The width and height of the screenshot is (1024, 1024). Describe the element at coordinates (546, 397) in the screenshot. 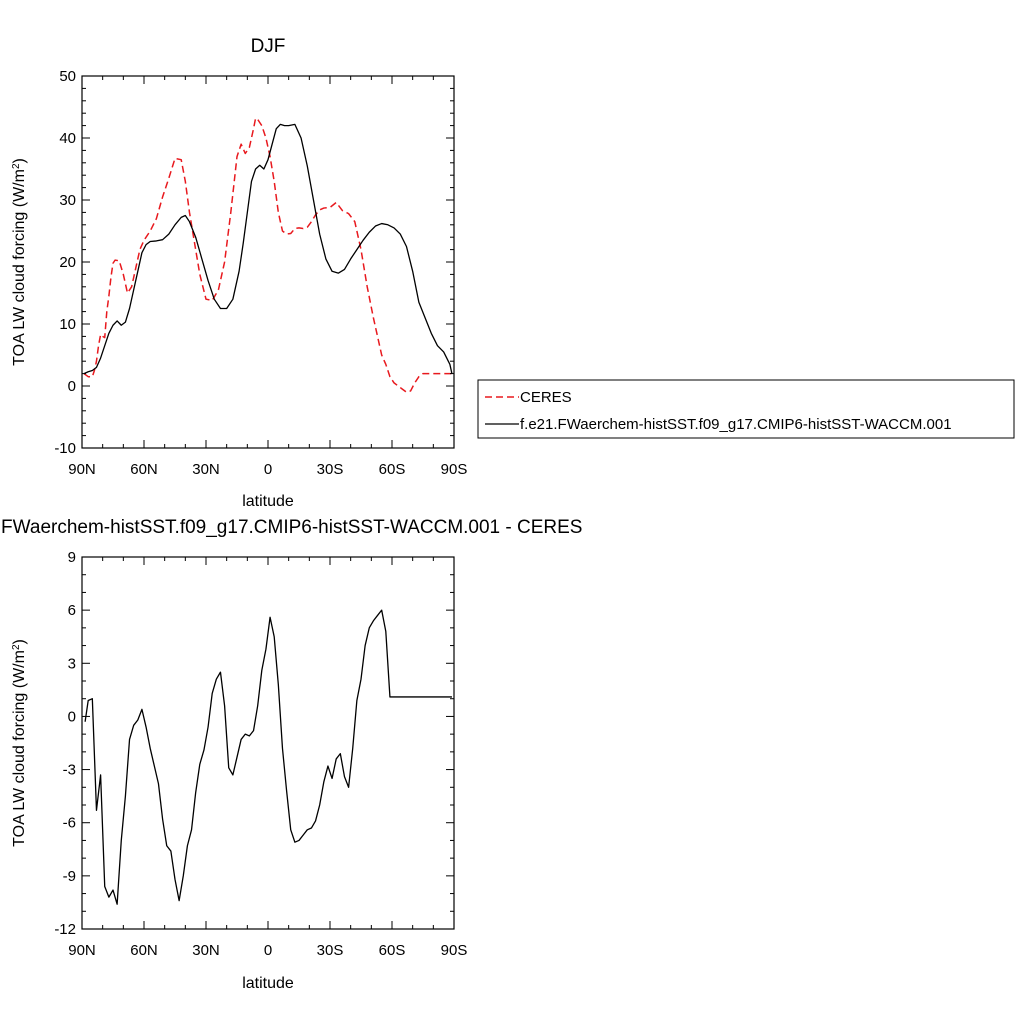

I see `legend-label-ceres: CERES` at that location.